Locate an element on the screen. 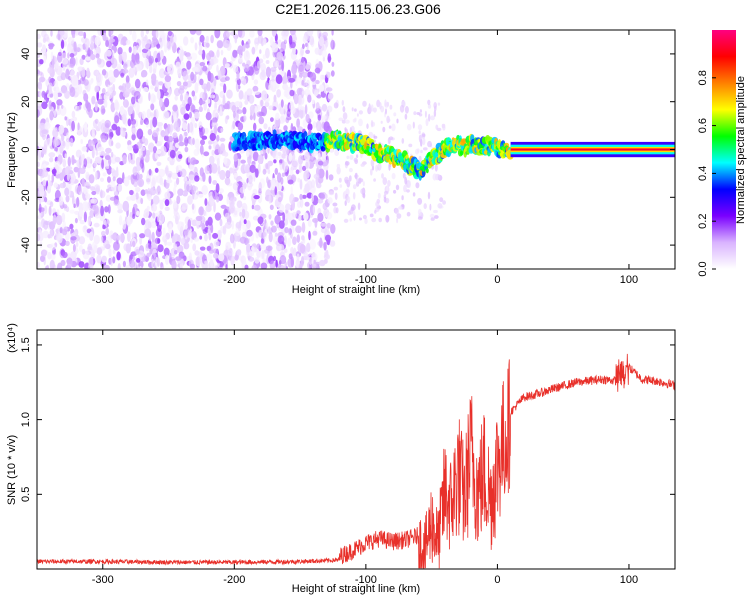 Image resolution: width=750 pixels, height=600 pixels. spectrogram-y-tick-label: 40 is located at coordinates (26, 54).